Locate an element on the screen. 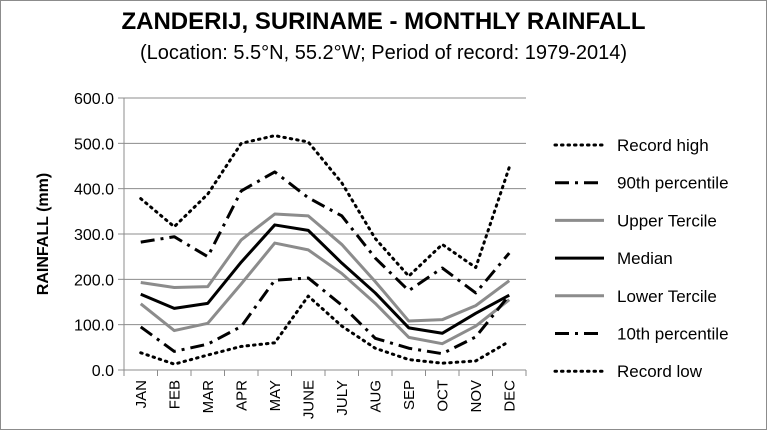  legend-label-10th-percentile: 10th percentile is located at coordinates (673, 334).